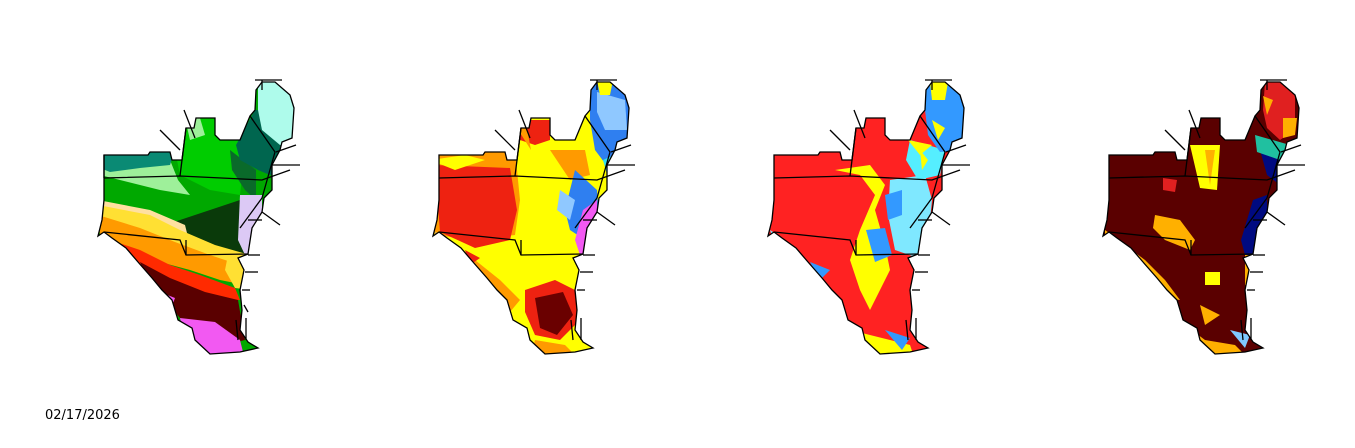  Describe the element at coordinates (82, 415) in the screenshot. I see `date-label: 02/17/2026` at that location.